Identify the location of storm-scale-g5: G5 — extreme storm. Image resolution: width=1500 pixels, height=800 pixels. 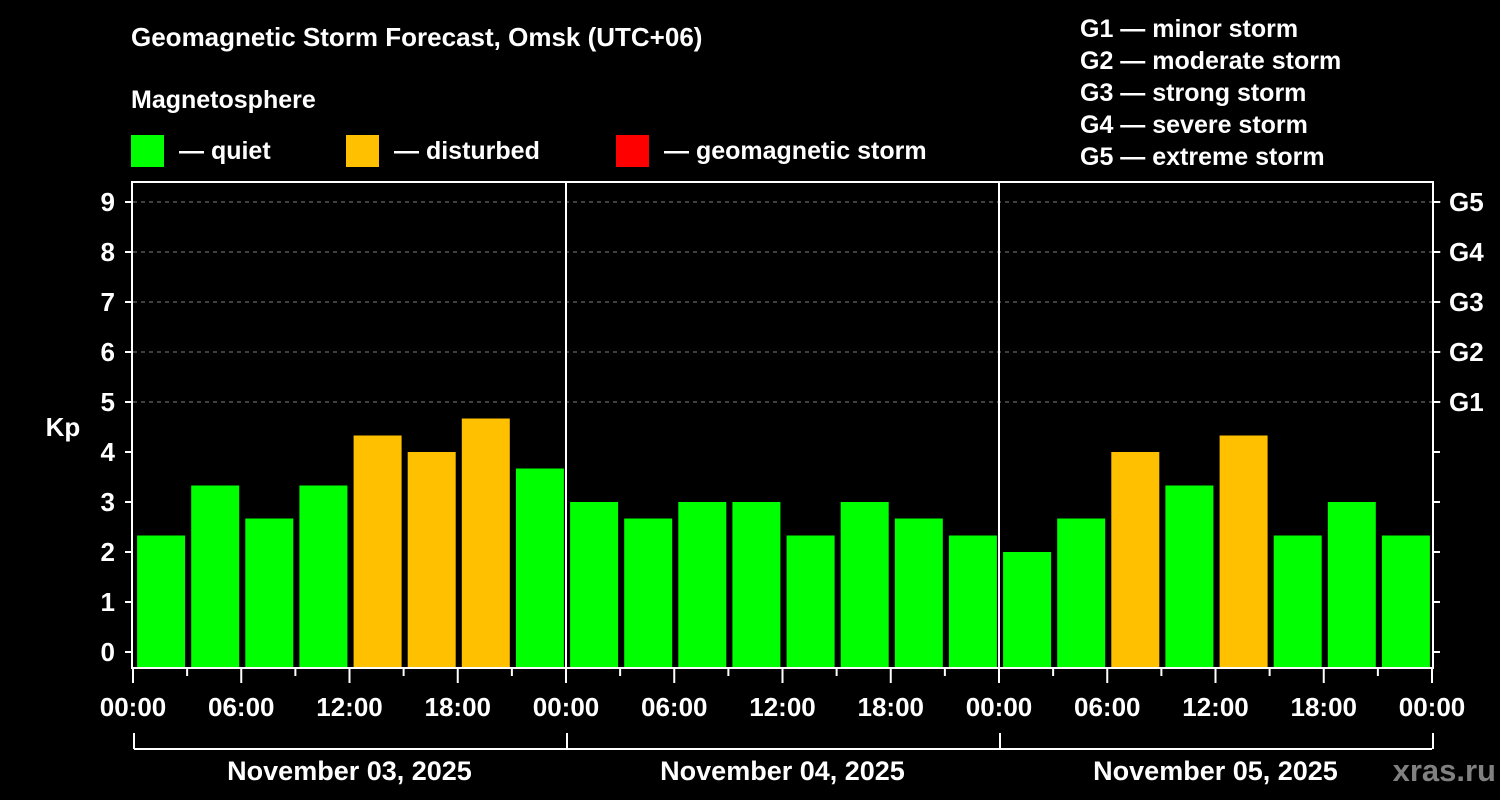
(1202, 157).